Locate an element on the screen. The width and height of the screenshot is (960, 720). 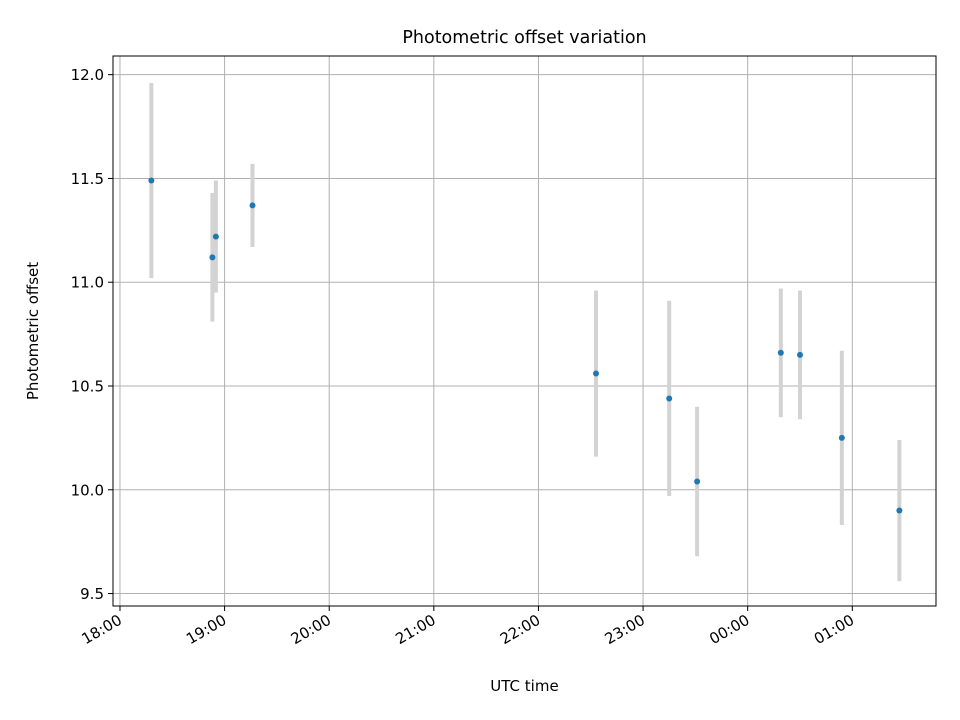
x-axis-title: UTC time is located at coordinates (524, 686).